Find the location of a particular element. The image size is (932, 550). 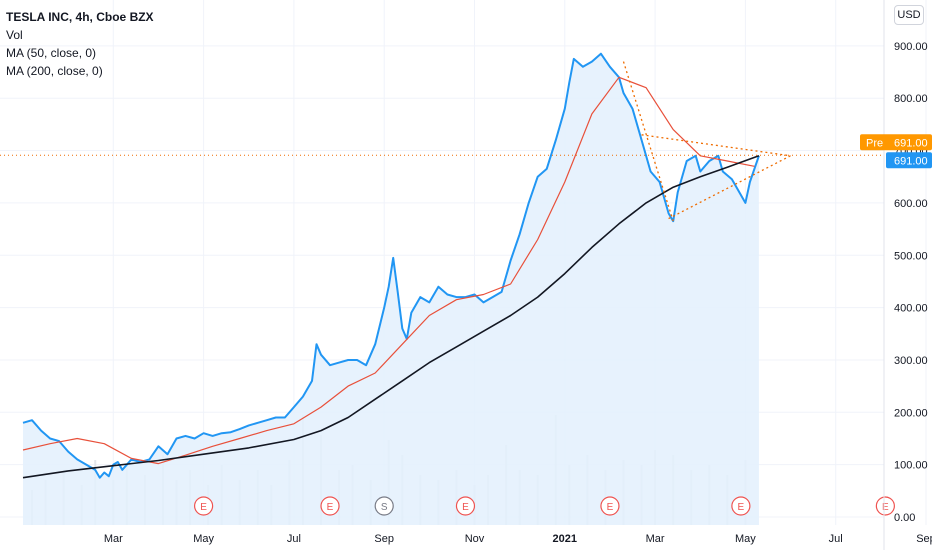

price-tick-label: 300.00 is located at coordinates (911, 361).